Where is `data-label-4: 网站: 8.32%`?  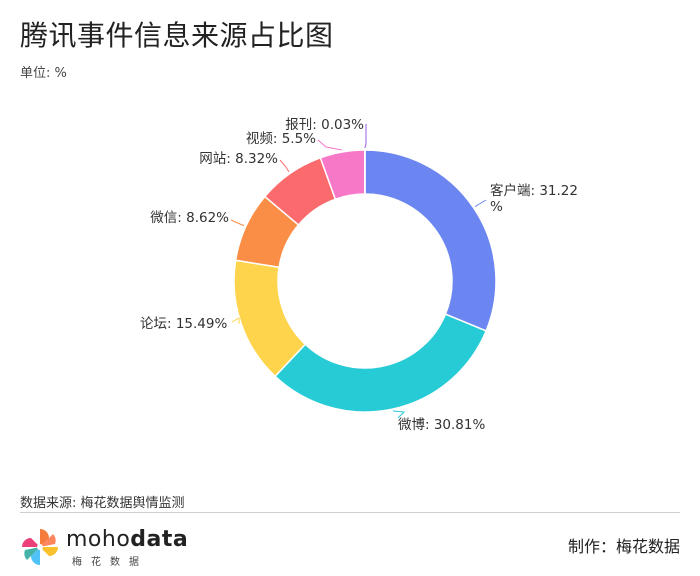
data-label-4: 网站: 8.32% is located at coordinates (238, 159).